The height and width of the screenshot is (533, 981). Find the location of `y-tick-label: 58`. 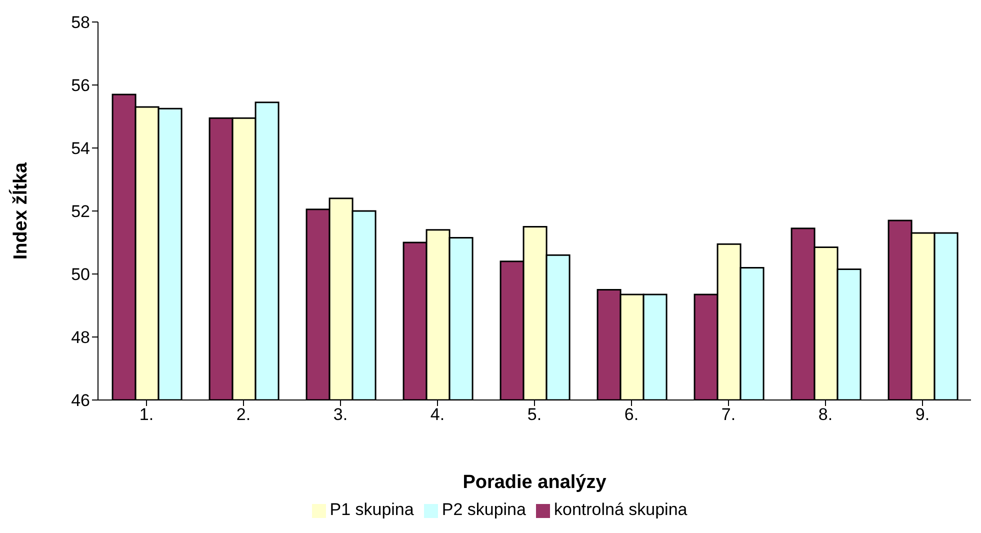

y-tick-label: 58 is located at coordinates (80, 22).